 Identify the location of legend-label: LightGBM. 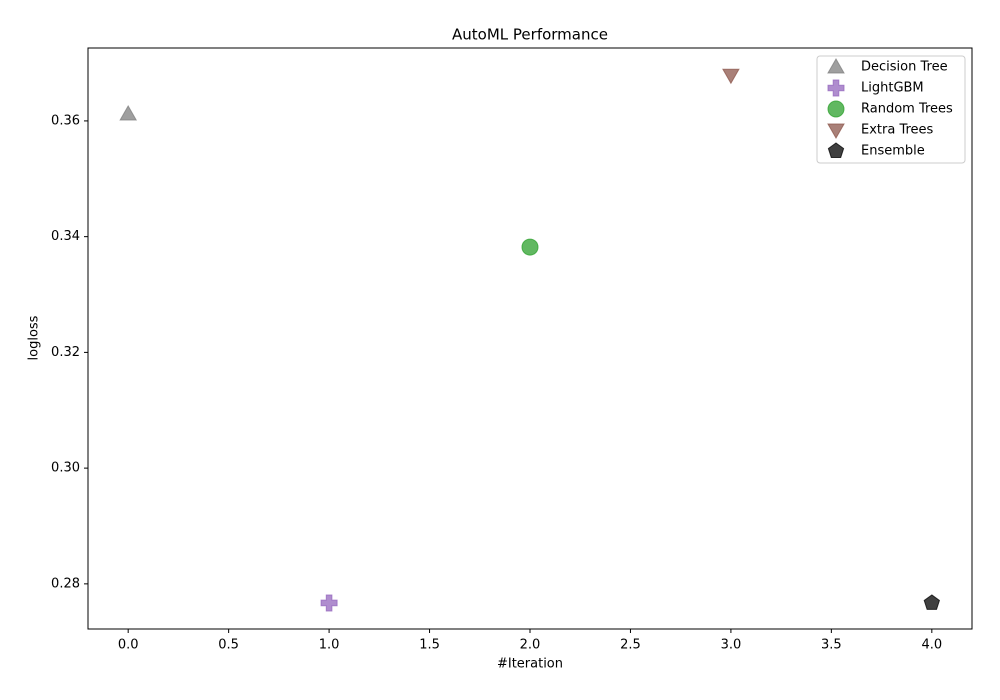
(892, 88).